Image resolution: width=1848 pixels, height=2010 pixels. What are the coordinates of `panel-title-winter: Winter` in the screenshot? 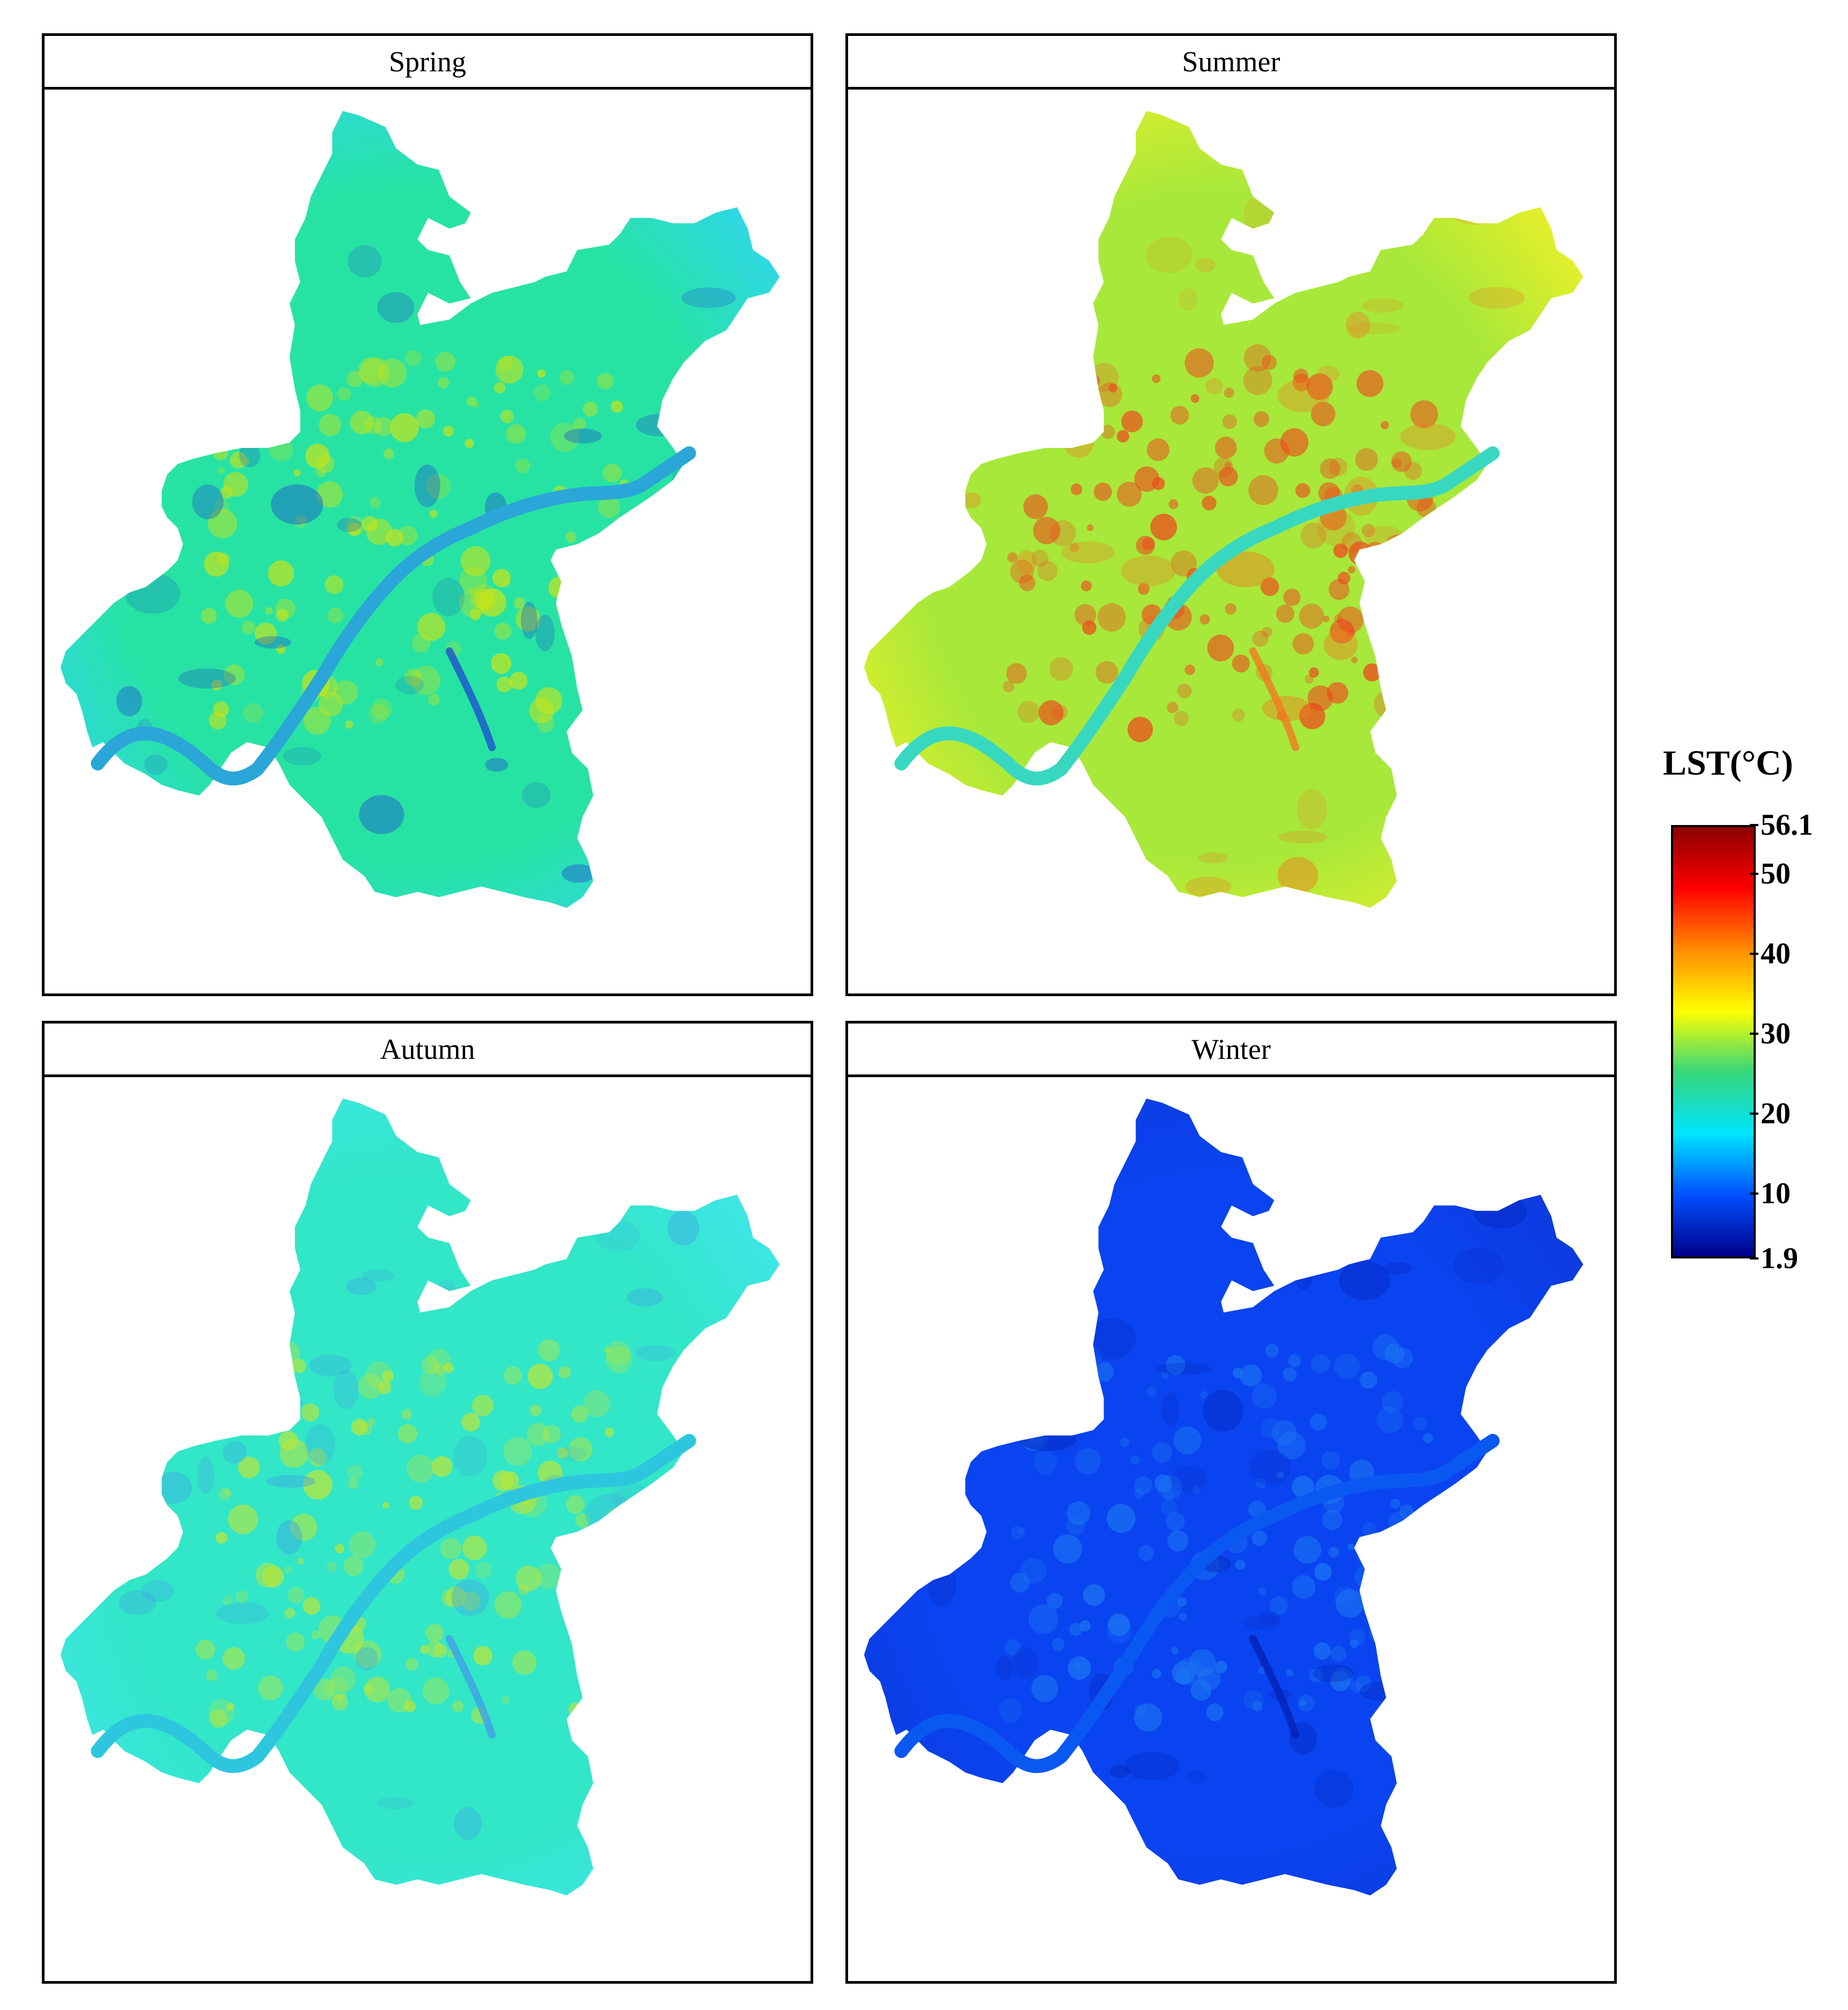 It's located at (1231, 1050).